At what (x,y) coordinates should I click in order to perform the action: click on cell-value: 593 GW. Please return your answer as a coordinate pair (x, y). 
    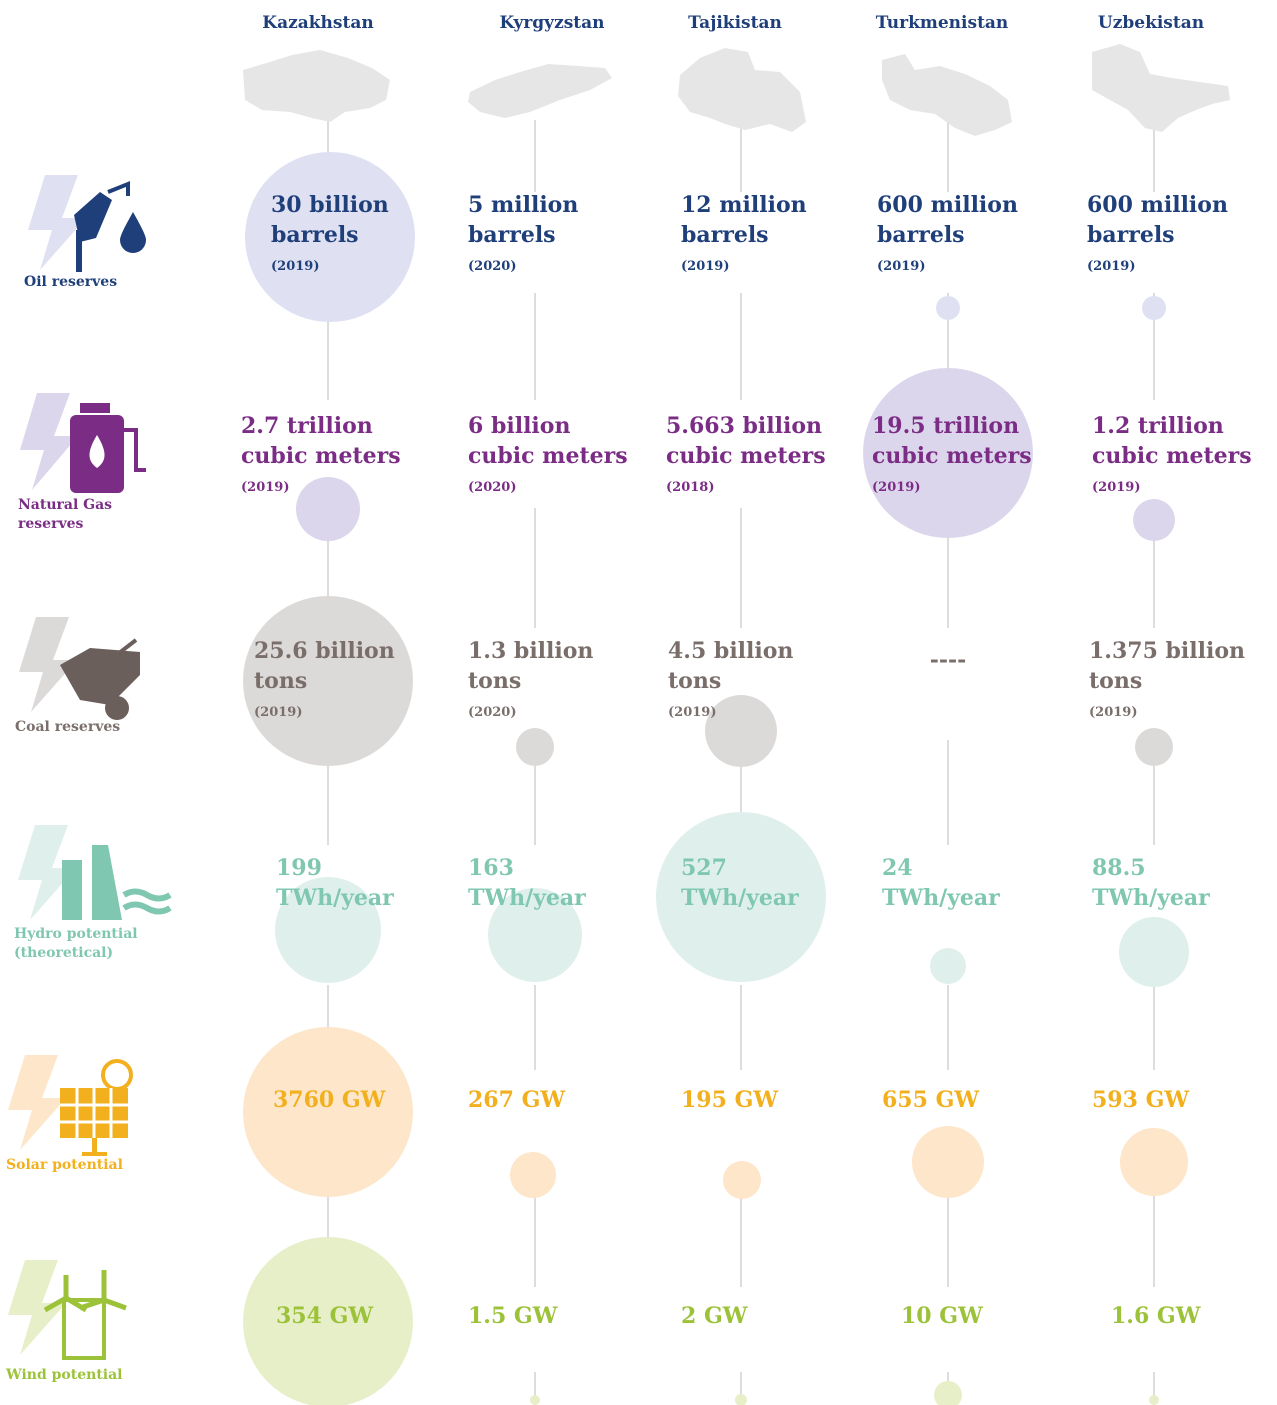
    Looking at the image, I should click on (1140, 1100).